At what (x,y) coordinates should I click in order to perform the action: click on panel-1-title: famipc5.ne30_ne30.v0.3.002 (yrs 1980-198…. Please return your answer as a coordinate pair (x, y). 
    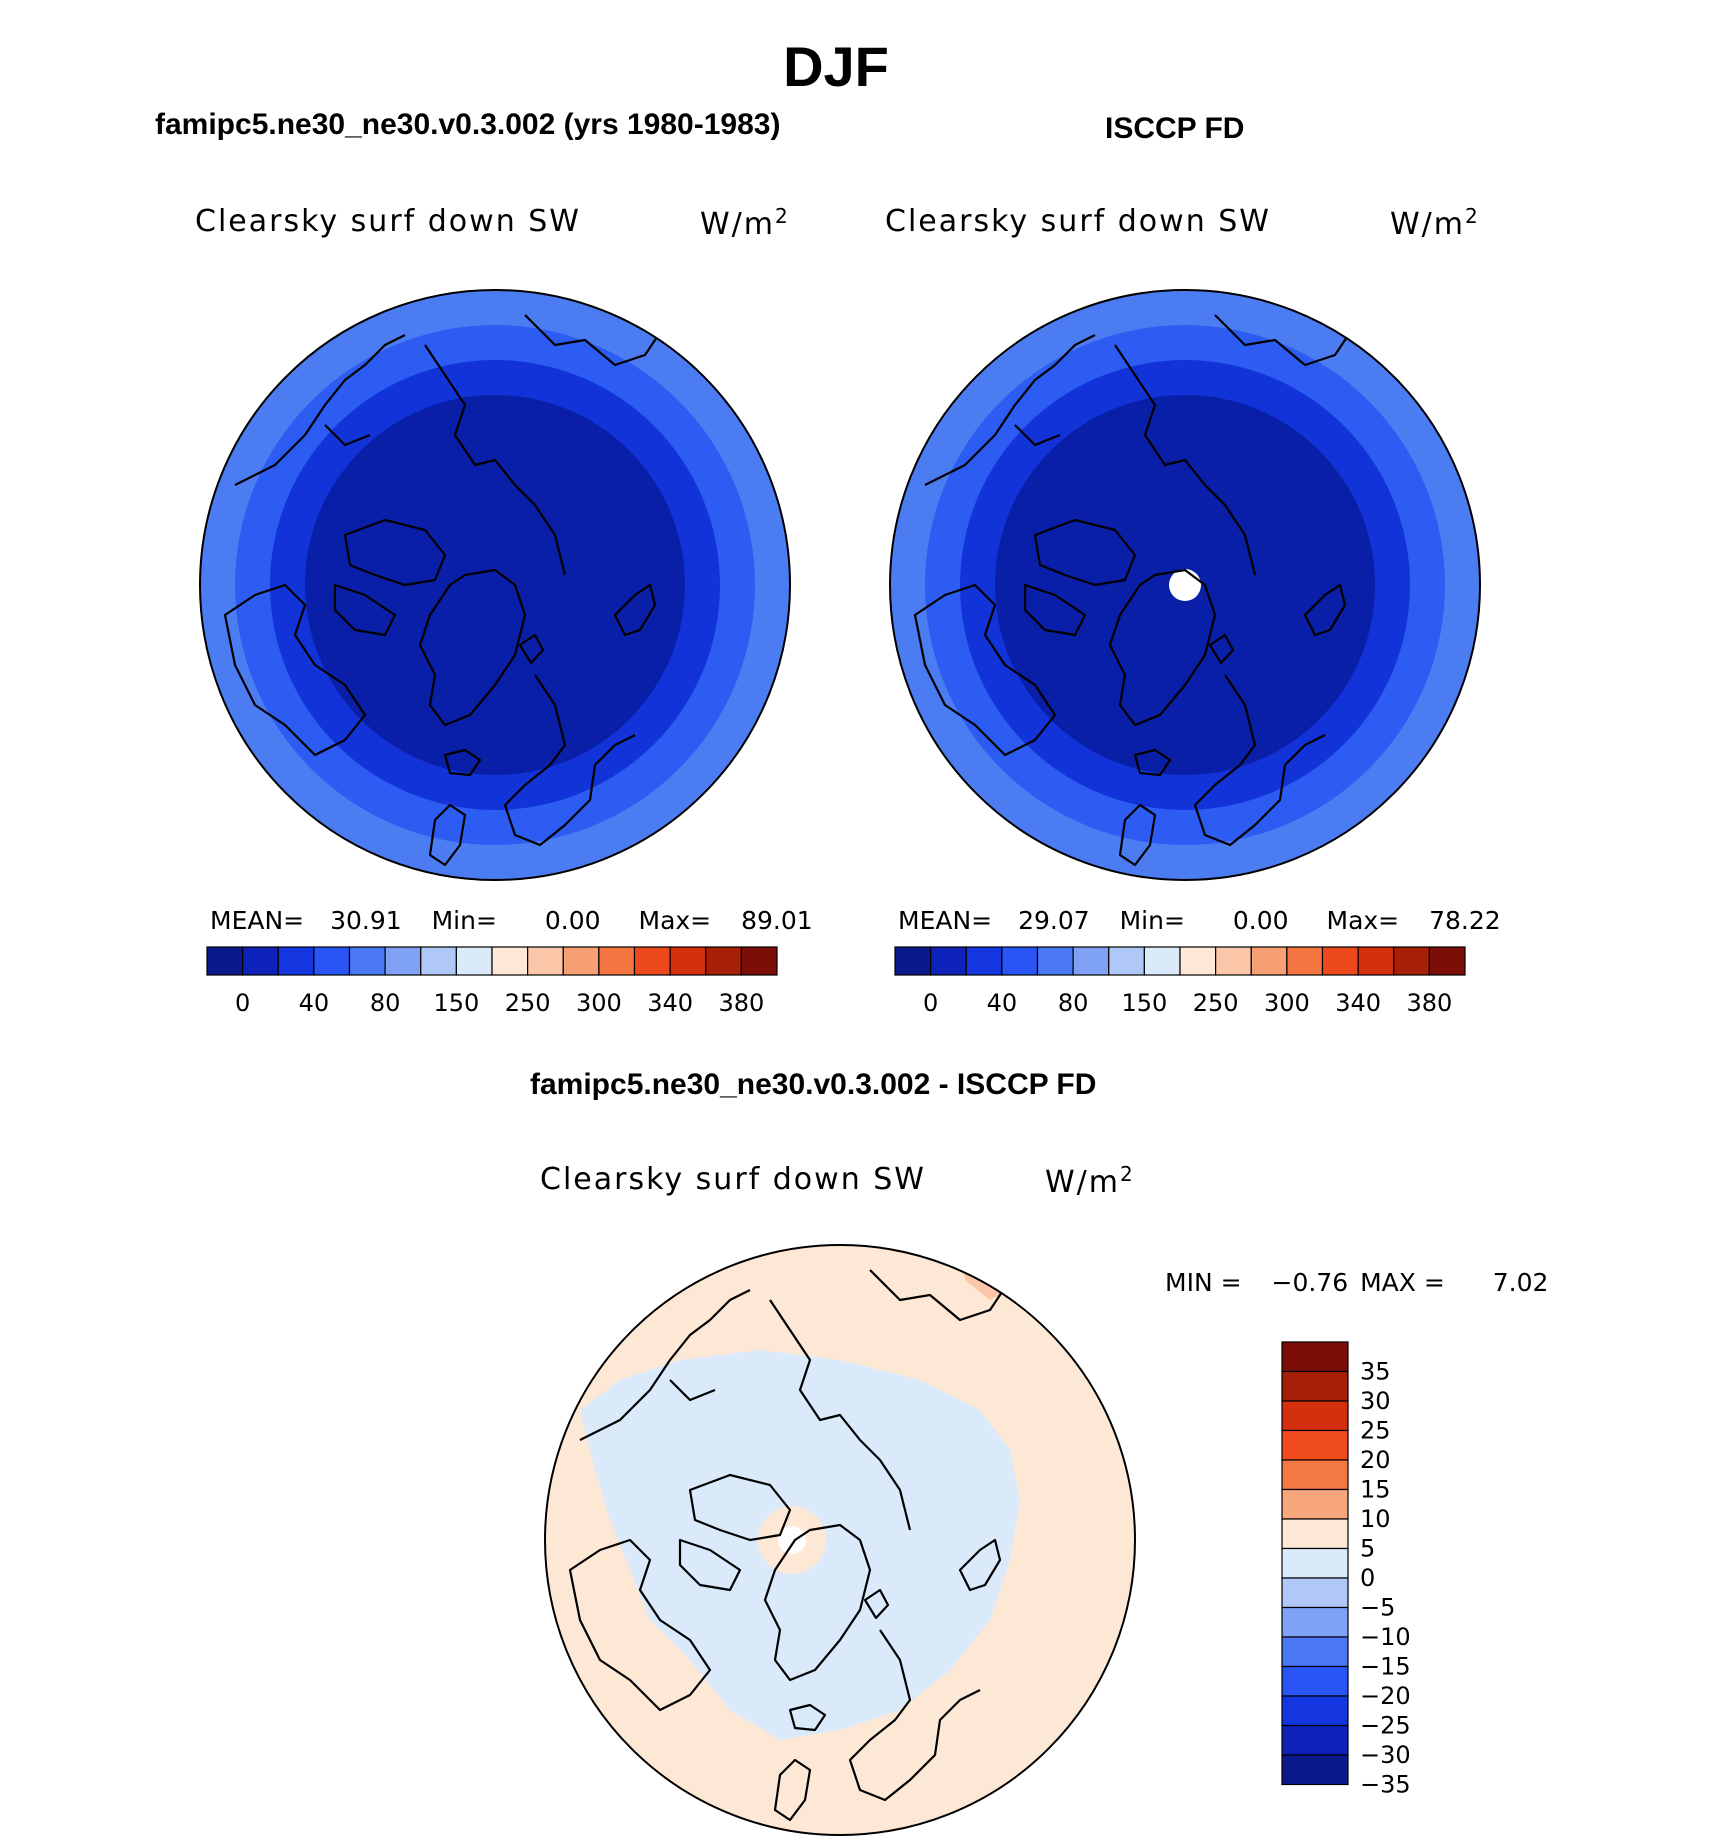
    Looking at the image, I should click on (468, 124).